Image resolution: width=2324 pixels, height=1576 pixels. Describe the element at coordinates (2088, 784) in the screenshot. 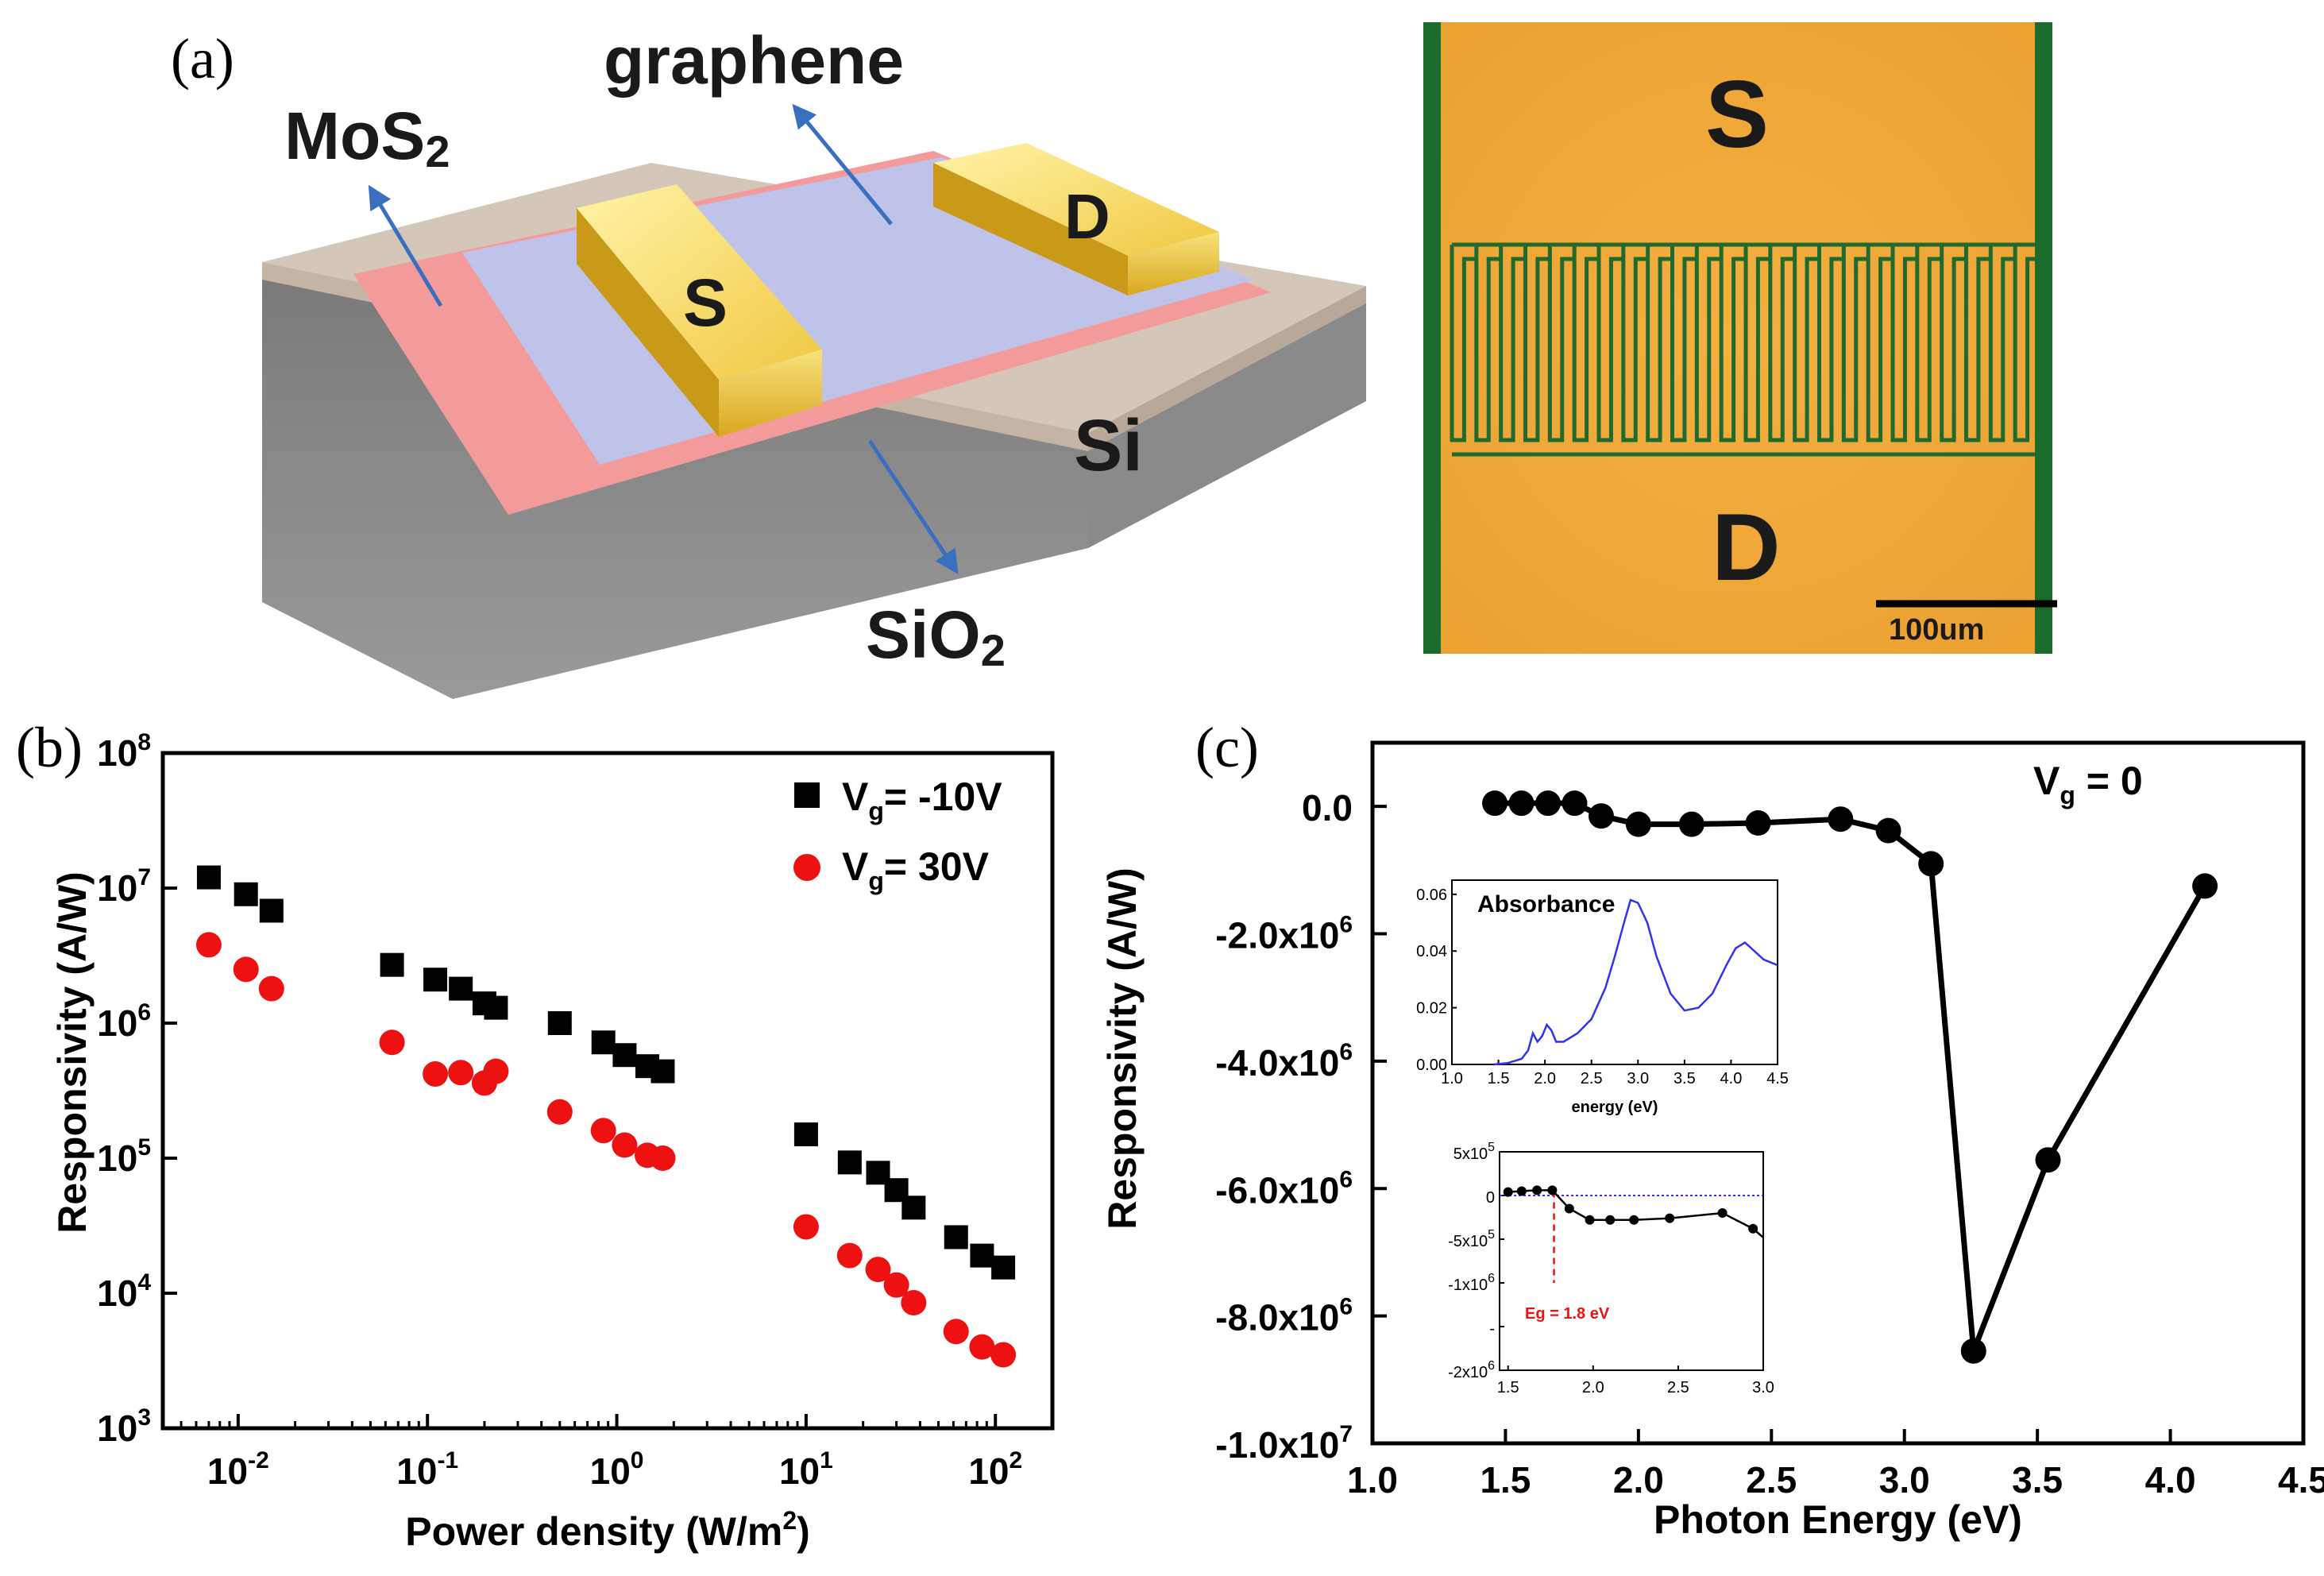

I see `chart-c-annotation: Vg = 0` at that location.